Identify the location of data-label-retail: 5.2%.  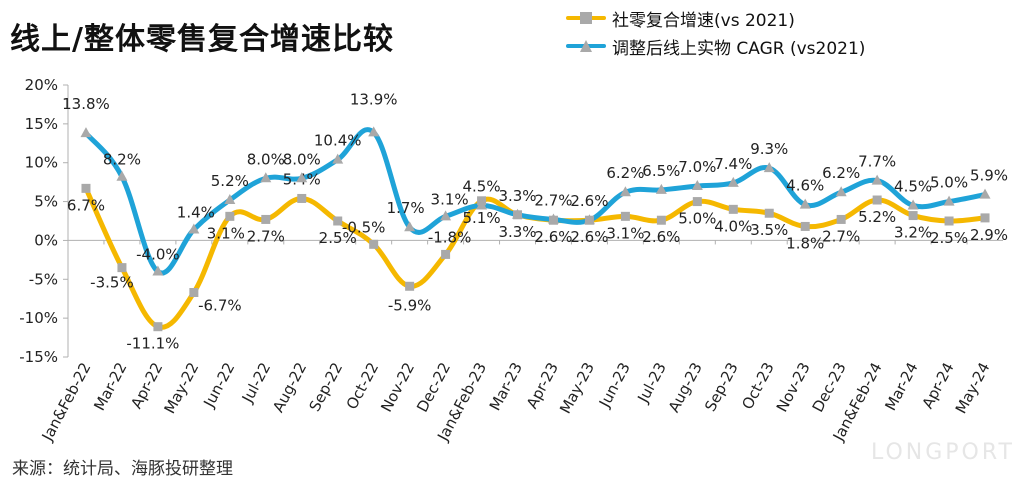
(877, 217).